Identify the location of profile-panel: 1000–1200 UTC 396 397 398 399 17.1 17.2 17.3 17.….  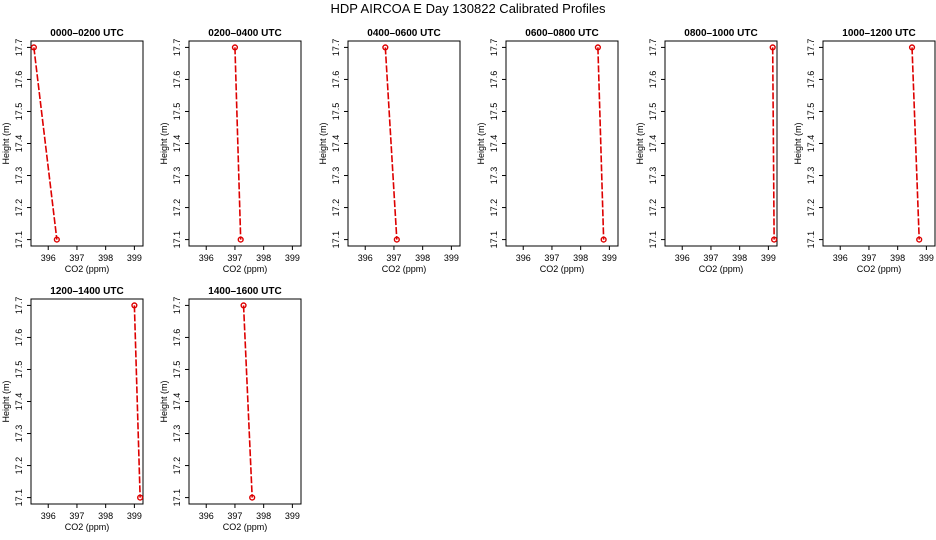
(864, 151).